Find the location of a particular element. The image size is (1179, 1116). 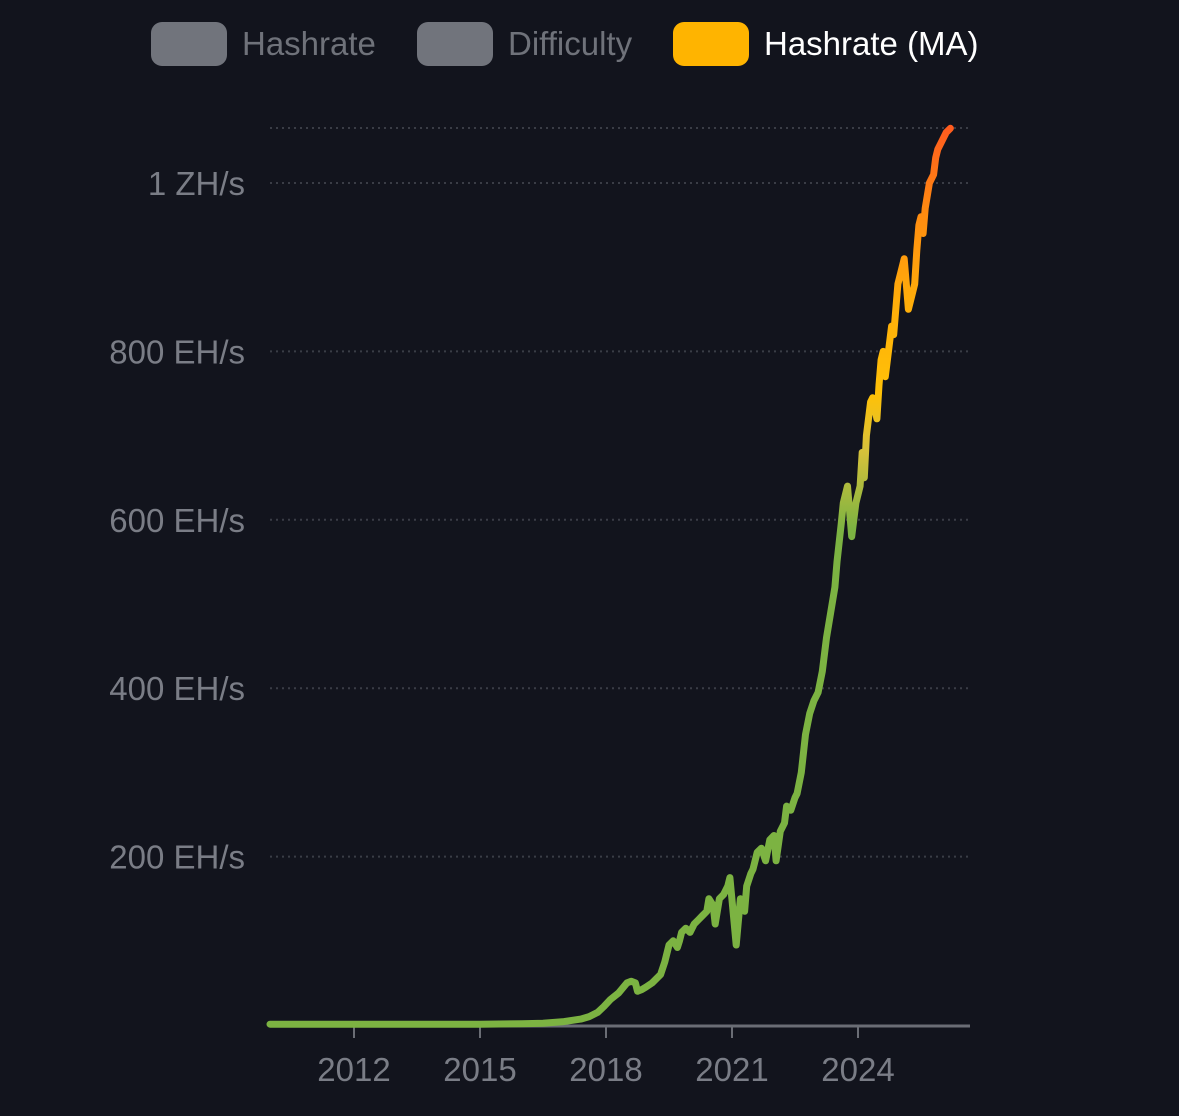

y-tick-label: 400 EH/s is located at coordinates (177, 688).